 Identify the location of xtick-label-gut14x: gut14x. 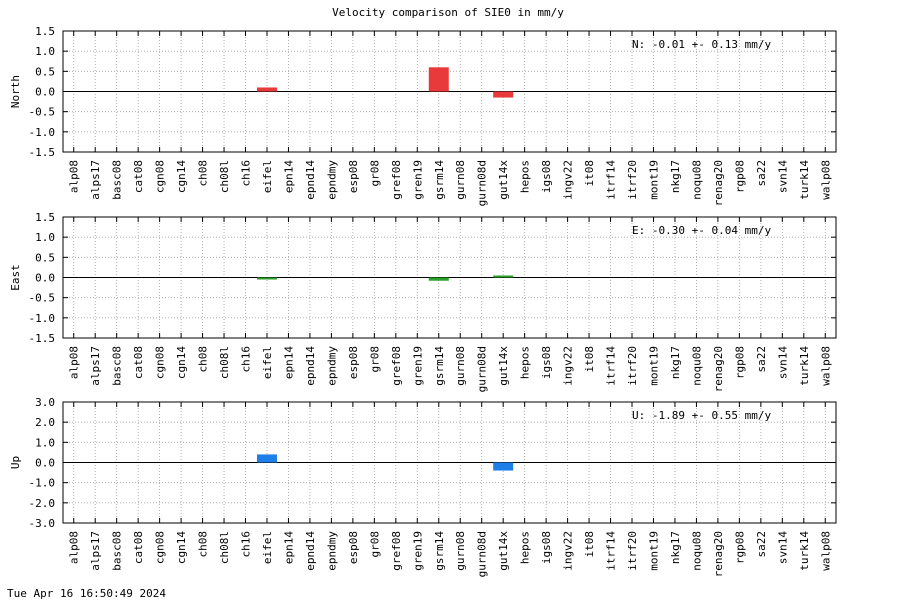
(503, 366).